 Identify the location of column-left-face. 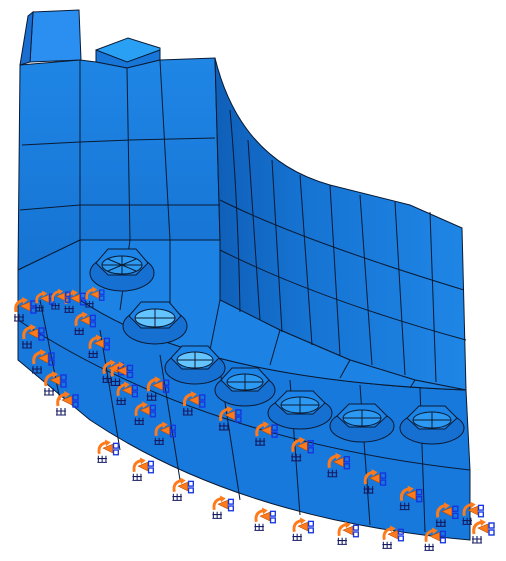
(26, 38).